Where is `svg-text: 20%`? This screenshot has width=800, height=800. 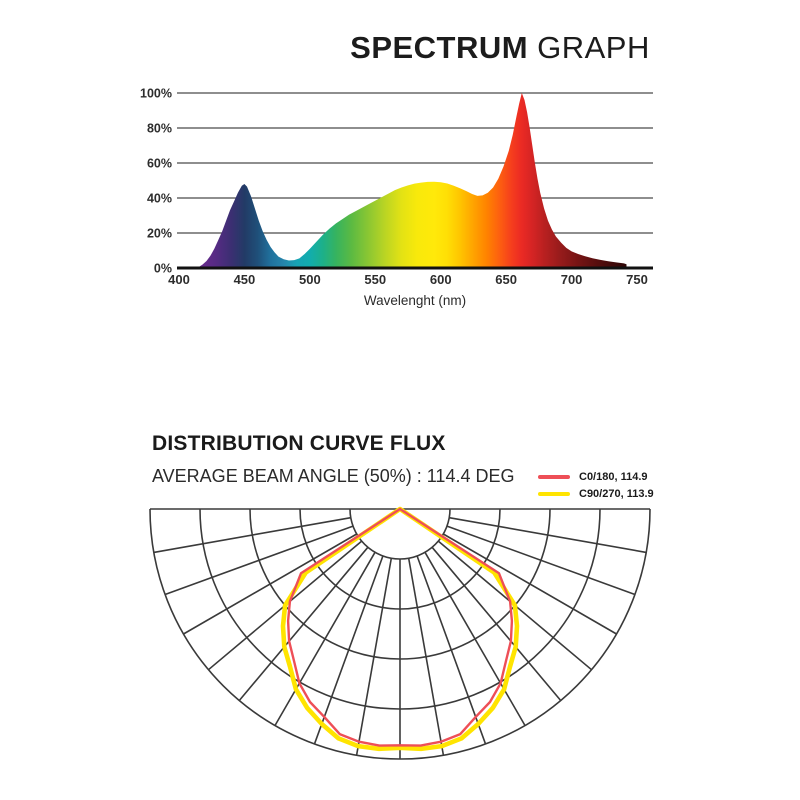 svg-text: 20% is located at coordinates (159, 234).